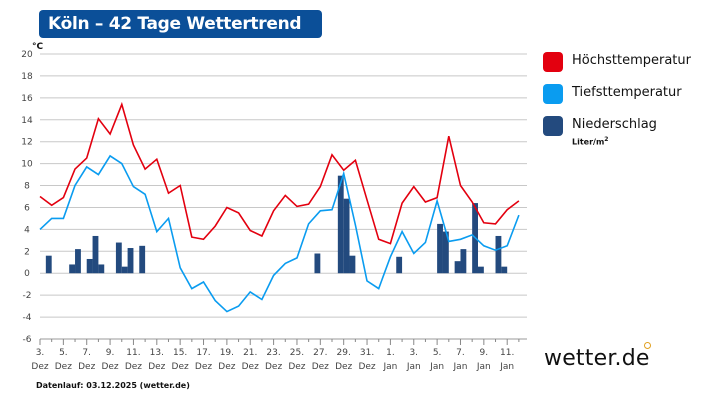 Image resolution: width=717 pixels, height=403 pixels. Describe the element at coordinates (26, 143) in the screenshot. I see `y-tick-label: 12` at that location.